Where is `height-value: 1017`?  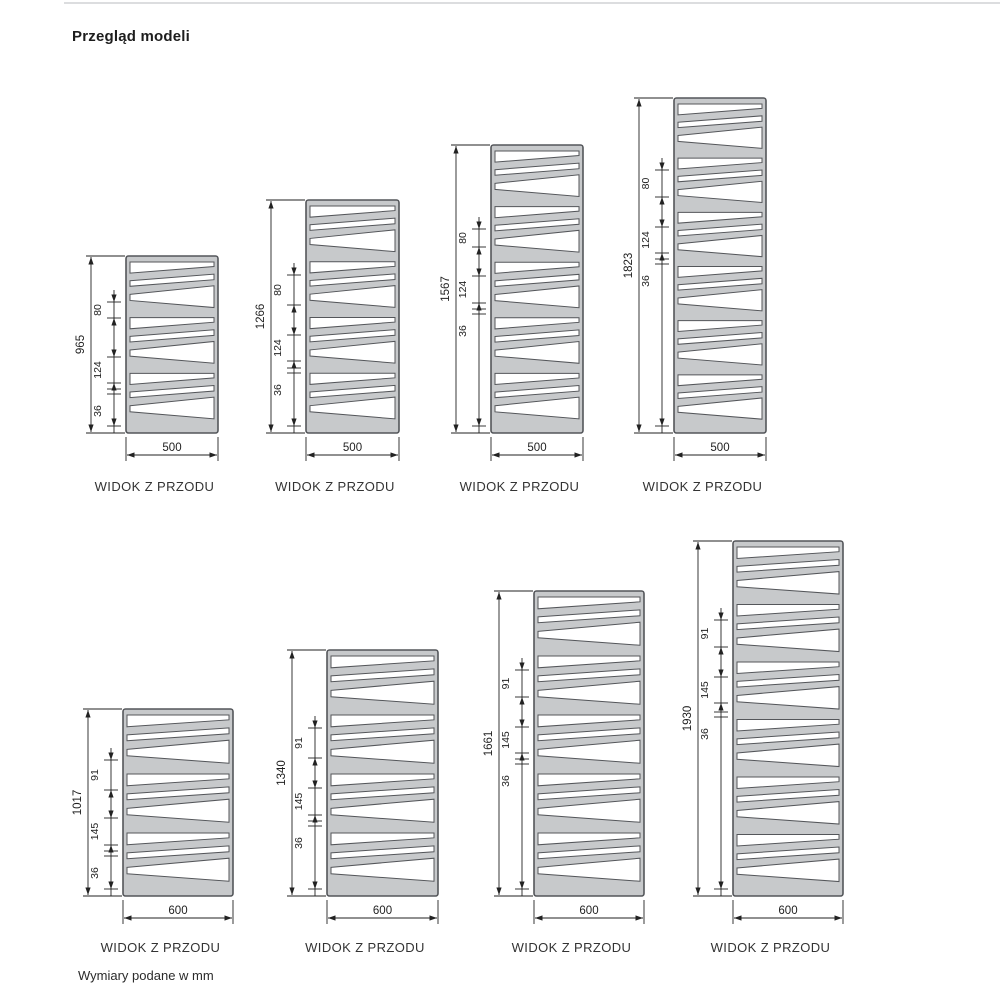 height-value: 1017 is located at coordinates (78, 803).